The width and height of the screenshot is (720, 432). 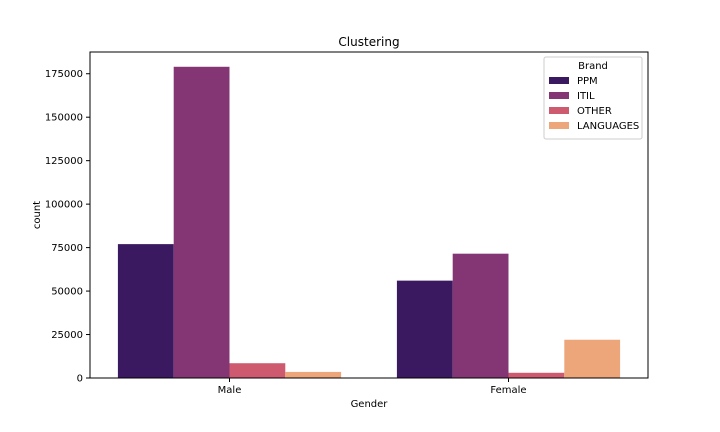 I want to click on legend: Brand PPM ITIL OTHER LANGUAGES, so click(x=593, y=98).